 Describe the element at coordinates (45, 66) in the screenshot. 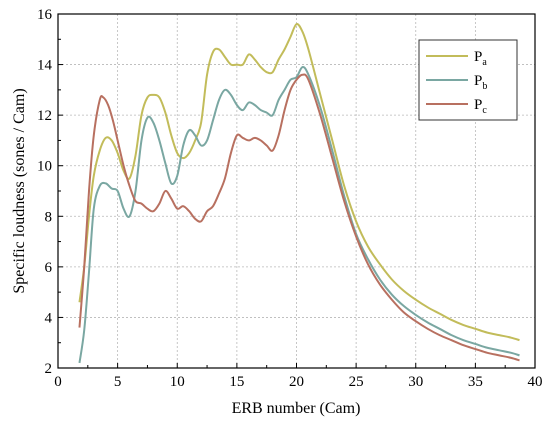

I see `y-tick-label: 14` at that location.